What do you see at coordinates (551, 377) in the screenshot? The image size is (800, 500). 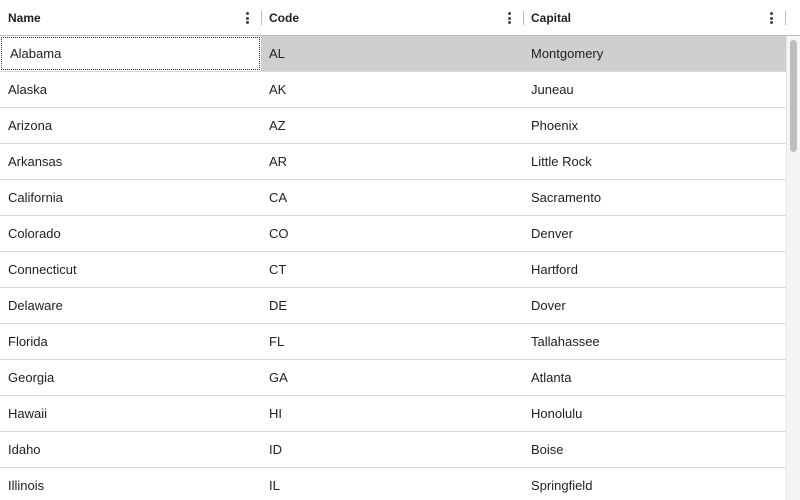 I see `cell-text: Atlanta` at bounding box center [551, 377].